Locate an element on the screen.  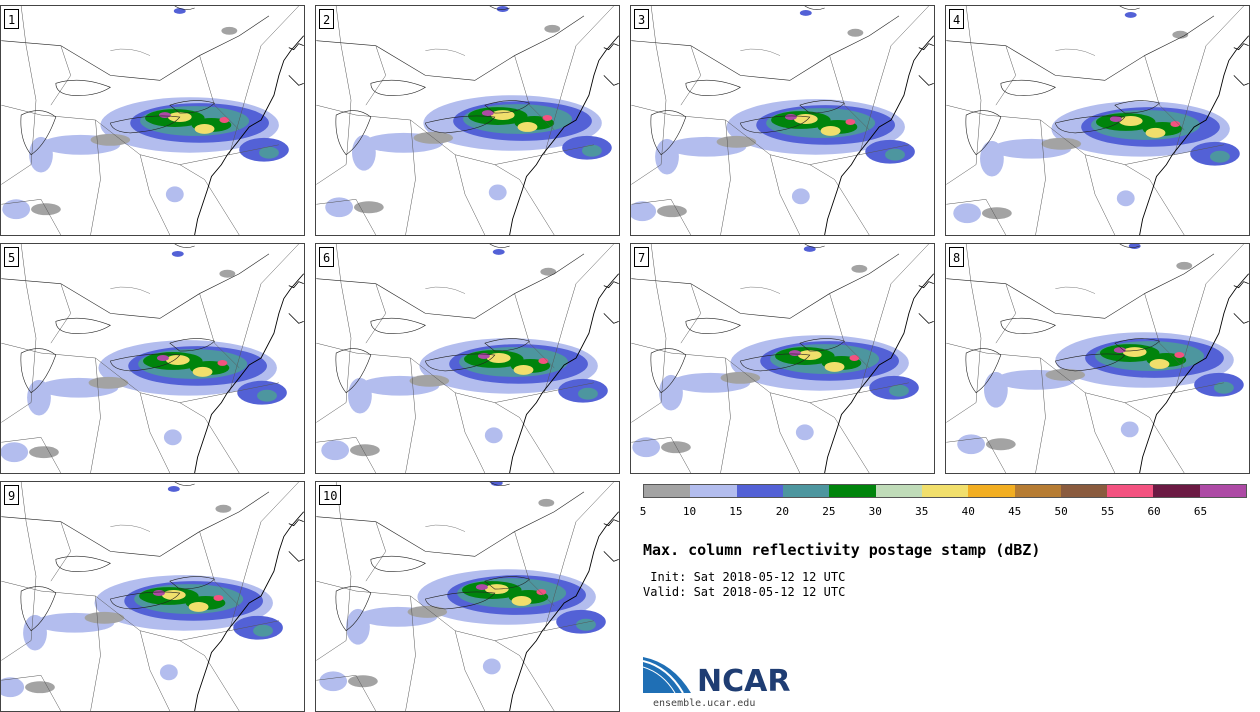
init-time: Init: Sat 2018-05-12 12 UTC is located at coordinates (744, 577).